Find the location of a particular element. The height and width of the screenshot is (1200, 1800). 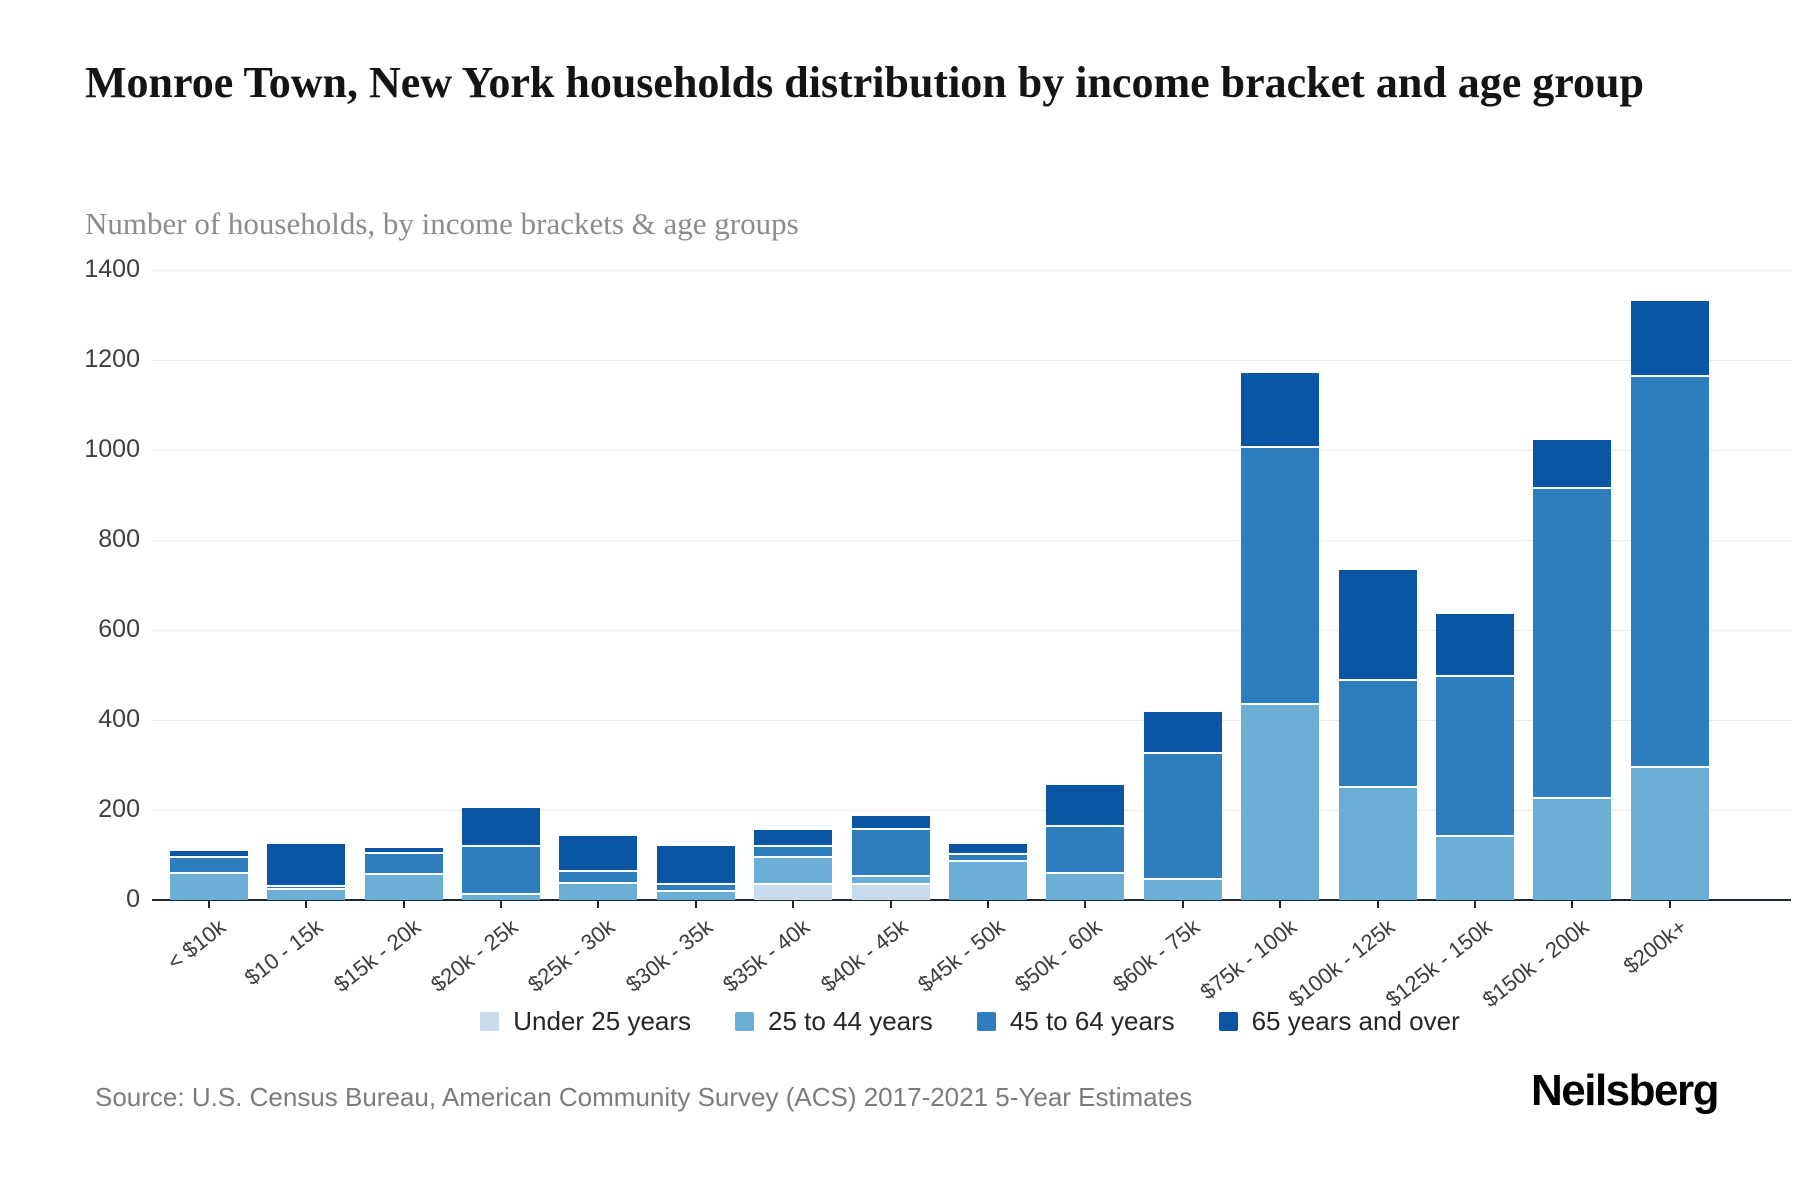

bar-75k-100k is located at coordinates (1280, 636).